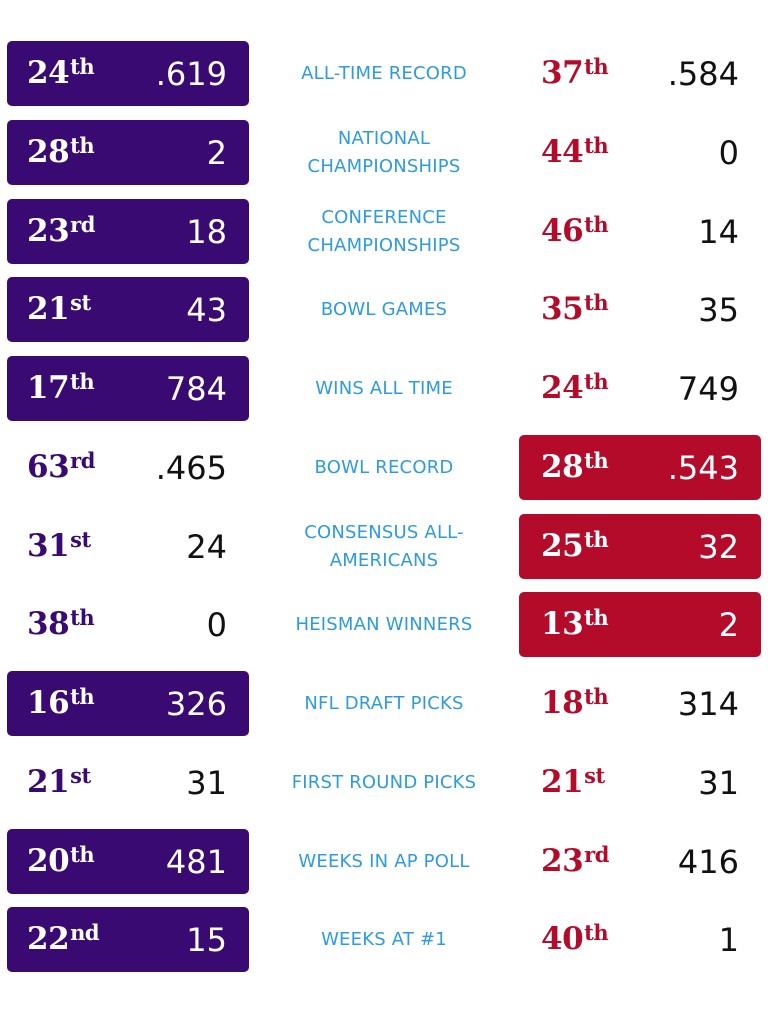  What do you see at coordinates (562, 782) in the screenshot?
I see `right-rank-number: 21` at bounding box center [562, 782].